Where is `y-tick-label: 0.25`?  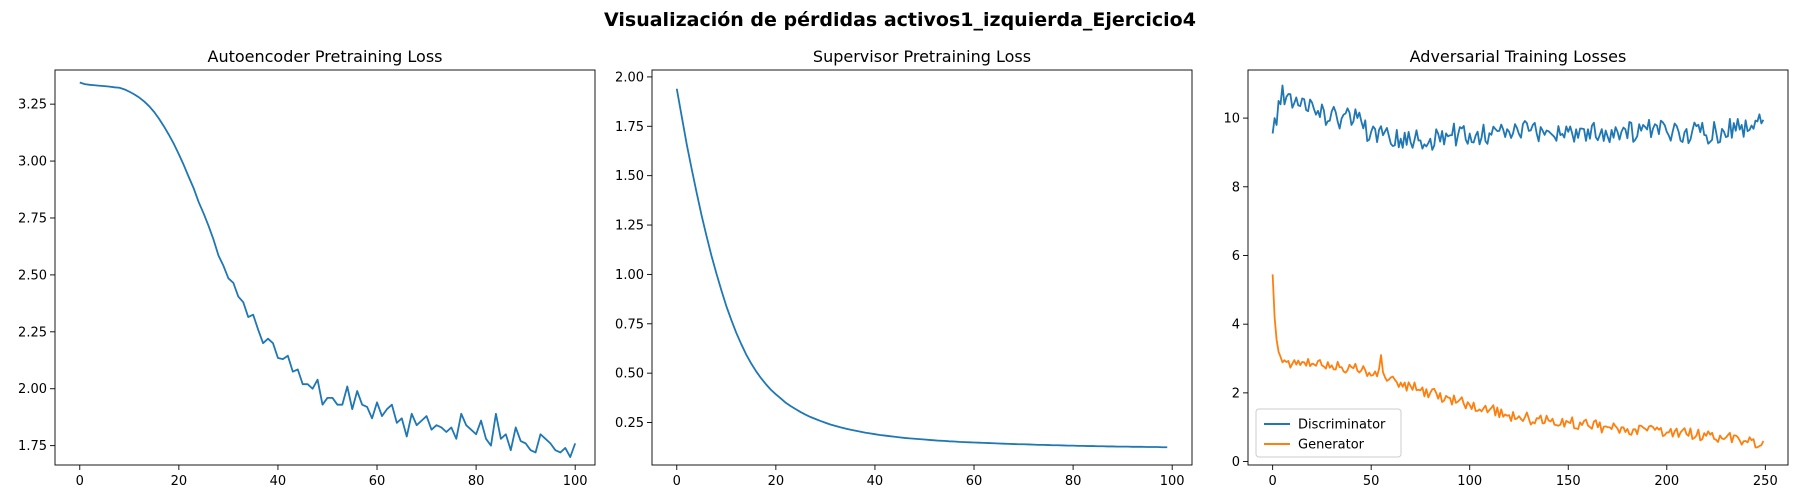 y-tick-label: 0.25 is located at coordinates (629, 423).